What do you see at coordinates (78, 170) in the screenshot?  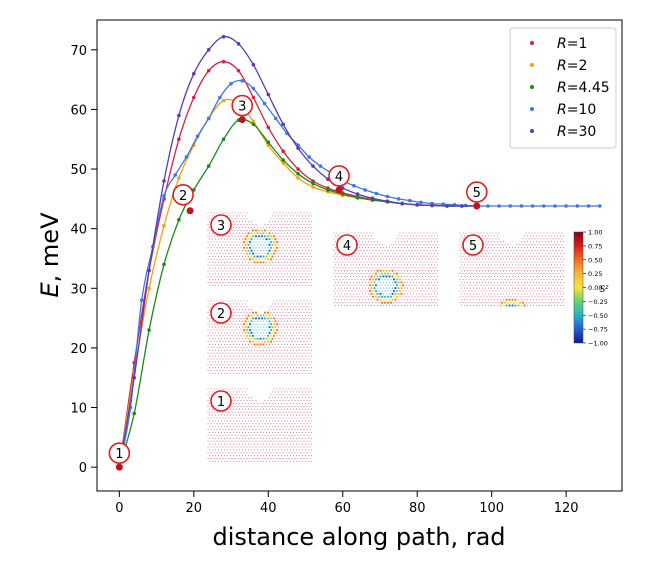 I see `y-tick-label: 50` at bounding box center [78, 170].